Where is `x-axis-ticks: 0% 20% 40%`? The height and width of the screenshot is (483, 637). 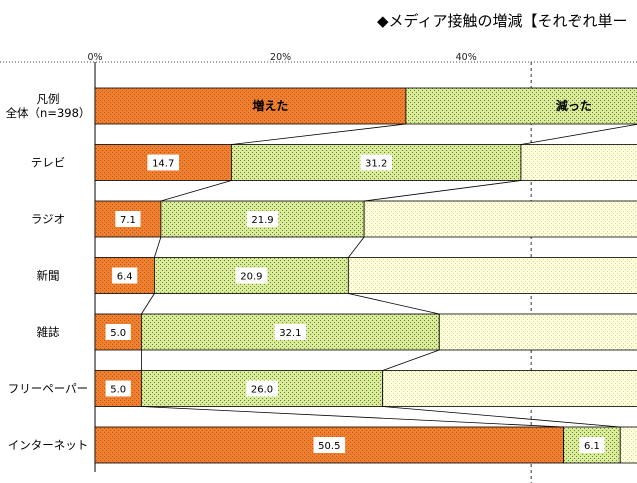 x-axis-ticks: 0% 20% 40% is located at coordinates (281, 57).